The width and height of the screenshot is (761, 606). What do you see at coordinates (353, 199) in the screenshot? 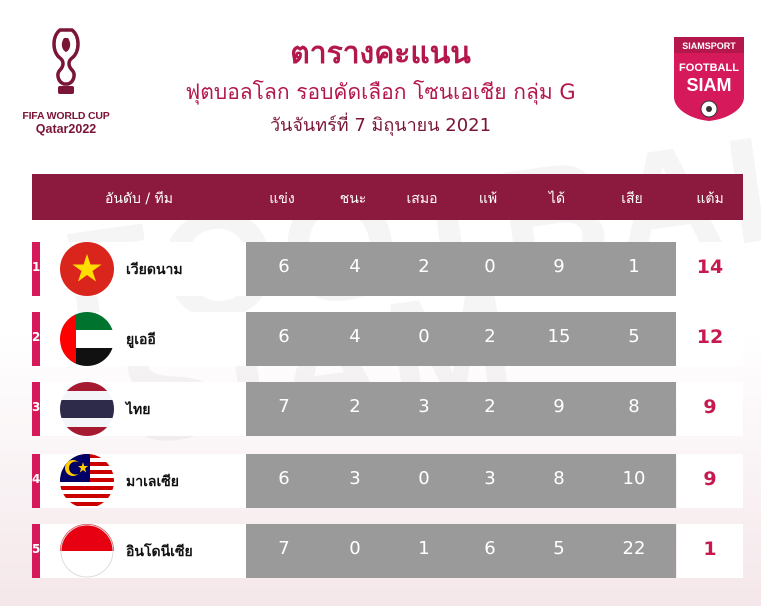
I see `col-won: ชนะ` at bounding box center [353, 199].